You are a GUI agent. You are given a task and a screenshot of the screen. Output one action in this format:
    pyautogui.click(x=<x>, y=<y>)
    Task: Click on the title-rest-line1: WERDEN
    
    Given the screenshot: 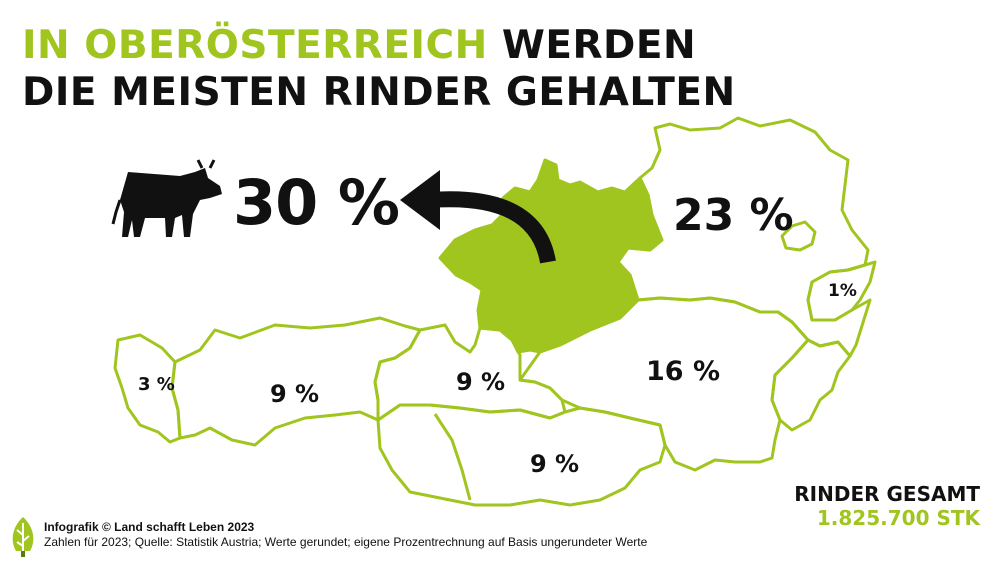 What is the action you would take?
    pyautogui.click(x=592, y=45)
    